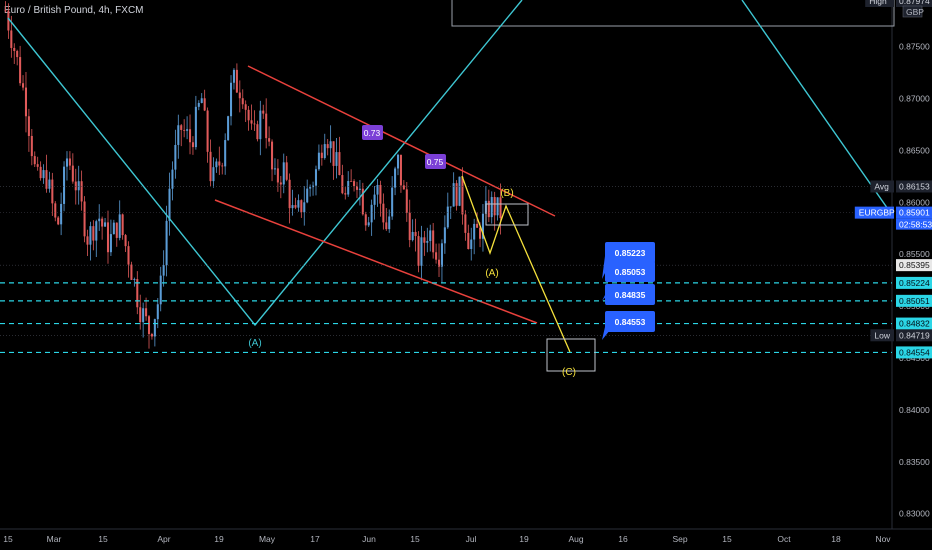 Image resolution: width=932 pixels, height=550 pixels. Describe the element at coordinates (673, 13) in the screenshot. I see `top-rectangle-drawing` at that location.